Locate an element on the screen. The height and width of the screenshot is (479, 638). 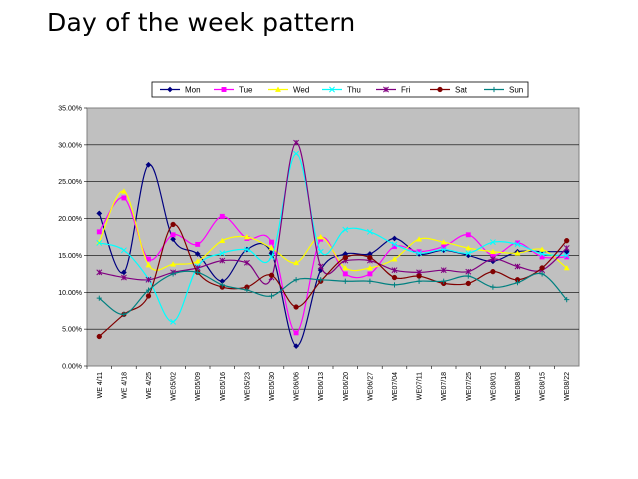
x-tick-label: WE05/23 is located at coordinates (247, 386).